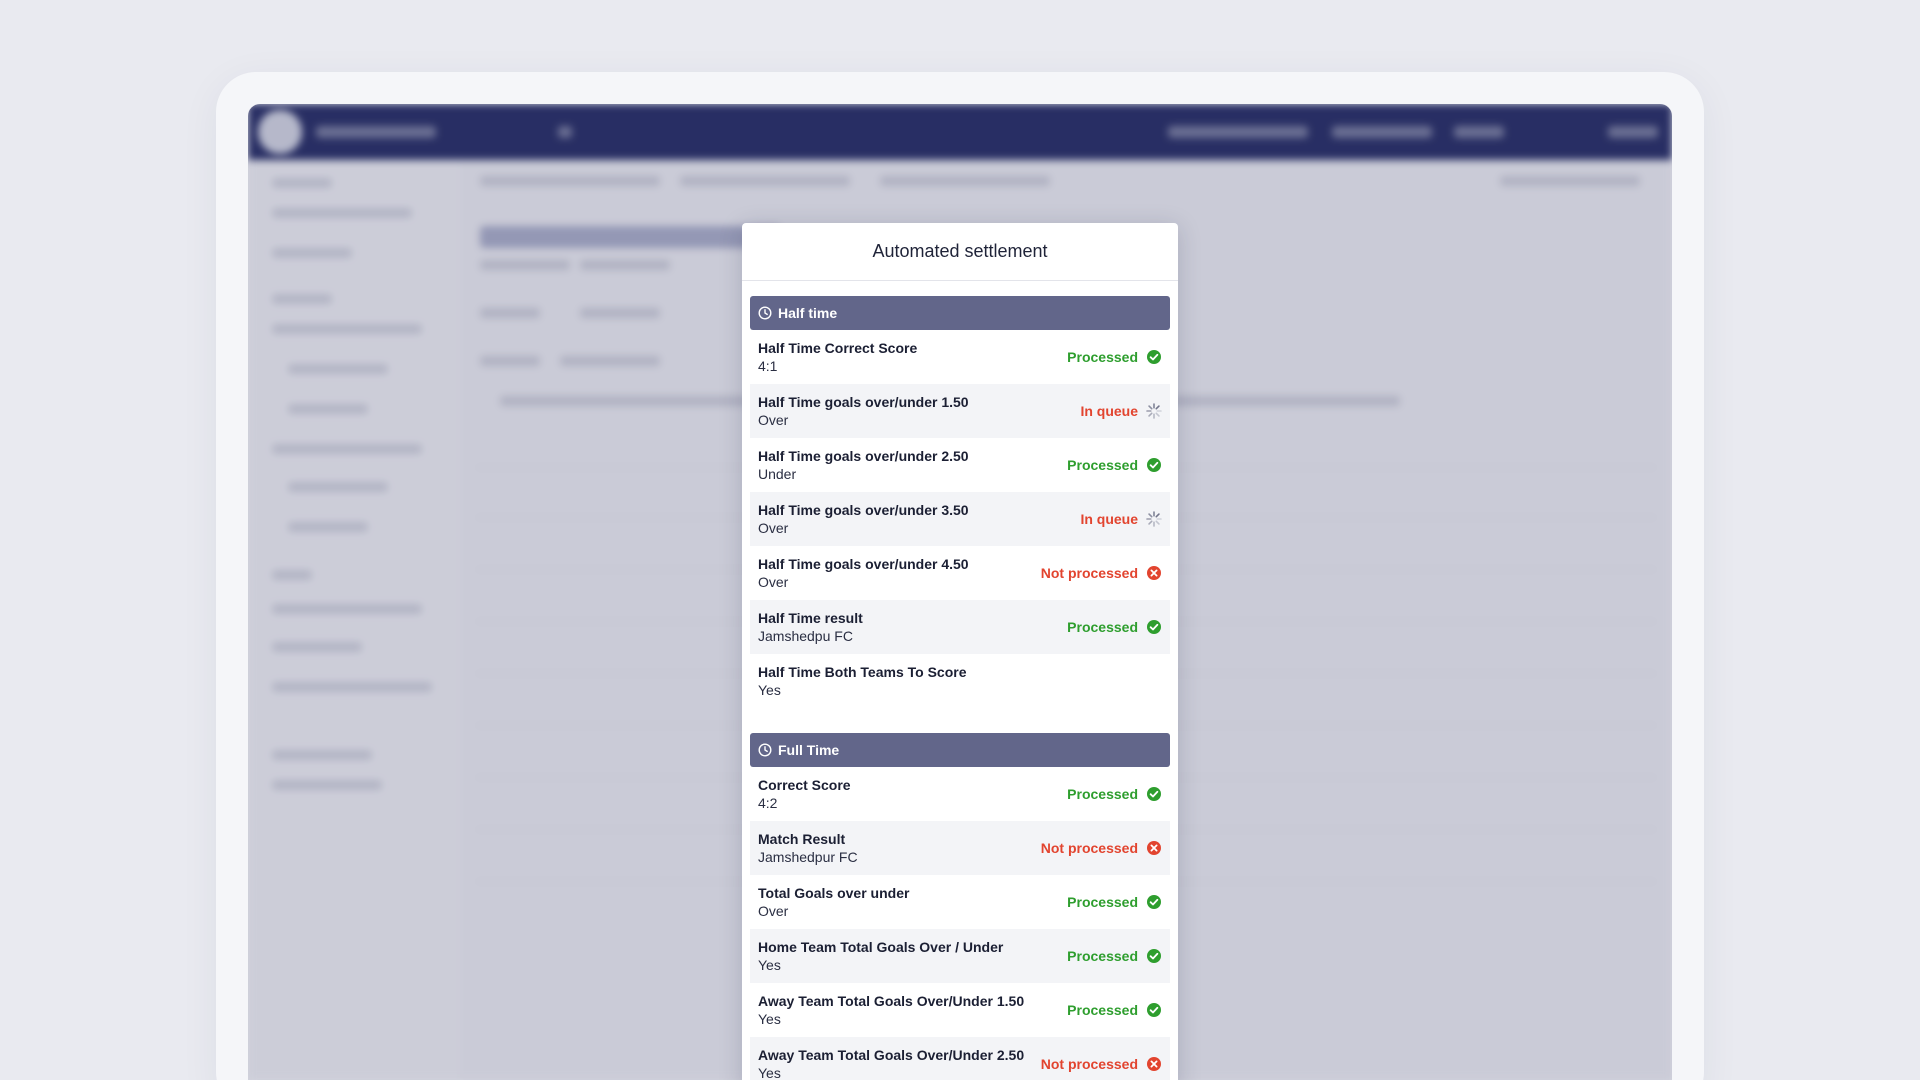  I want to click on settlement-row: Half Time Correct Score 4:1 Processed, so click(960, 357).